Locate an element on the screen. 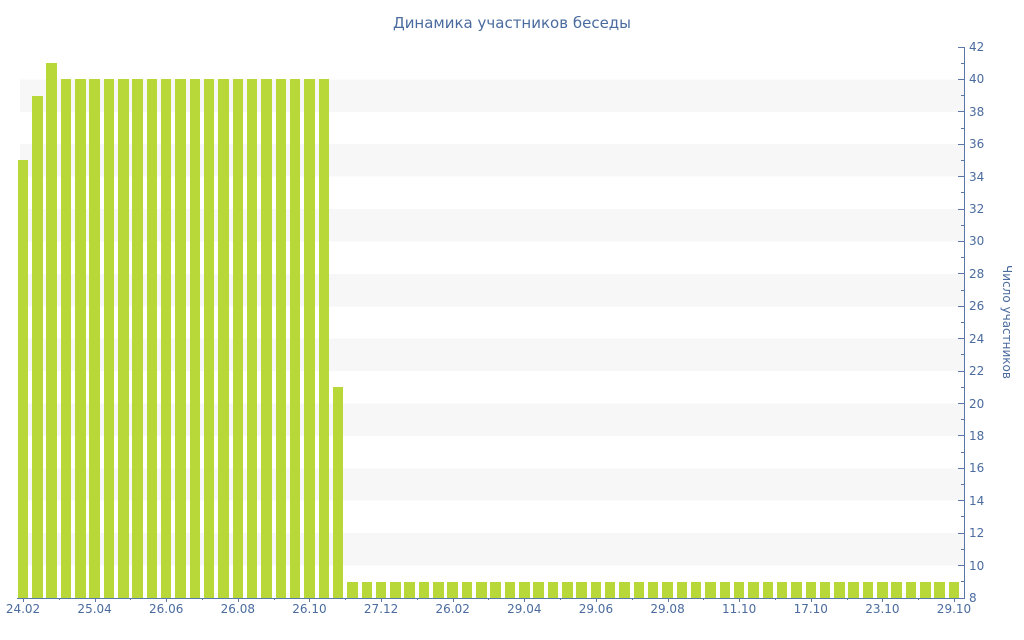 The height and width of the screenshot is (640, 1024). x-tick-label: 26.02 is located at coordinates (452, 609).